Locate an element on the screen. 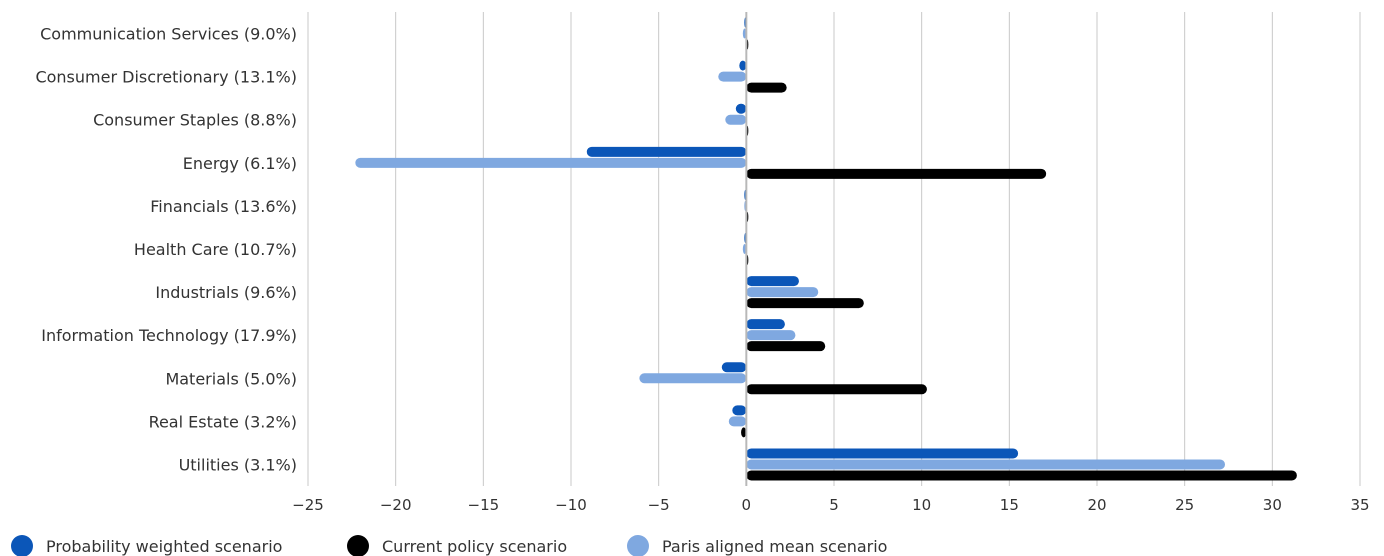  category-label: Utilities (3.1%) is located at coordinates (238, 464).